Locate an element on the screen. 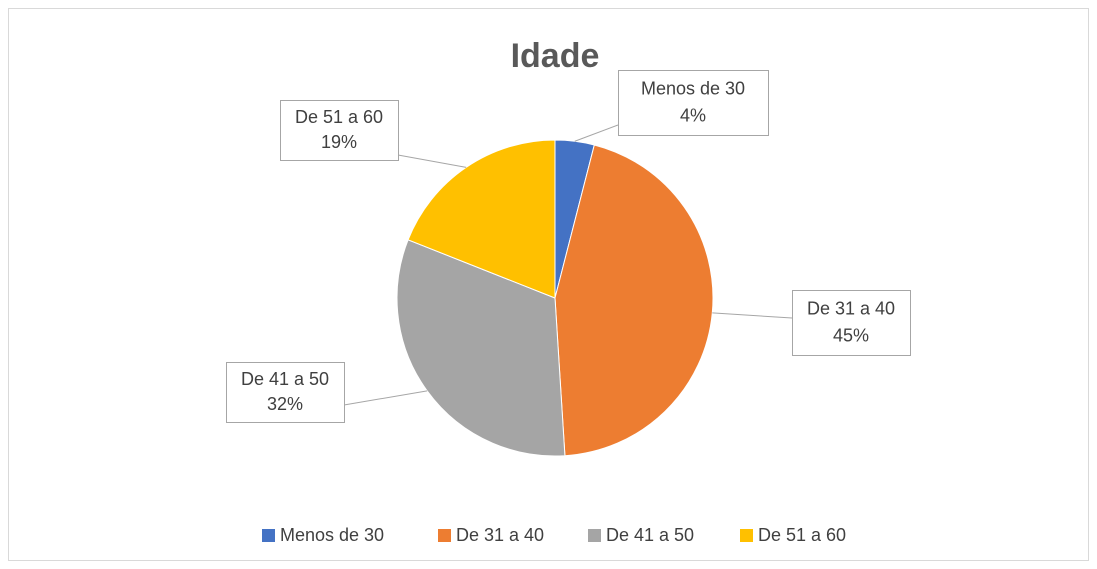 The height and width of the screenshot is (569, 1097). data-label-value: 19% is located at coordinates (339, 142).